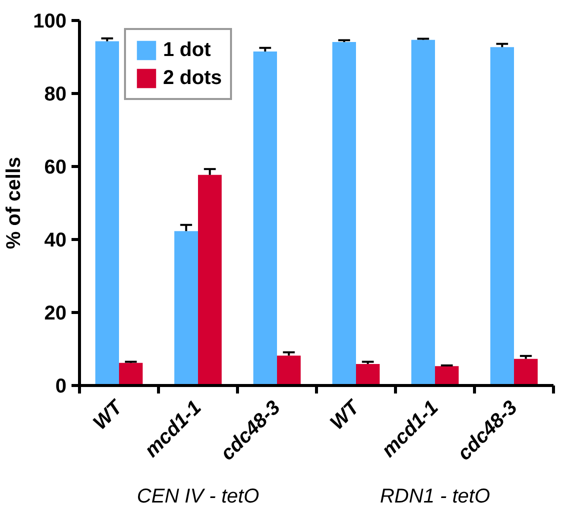 This screenshot has height=510, width=561. What do you see at coordinates (198, 497) in the screenshot?
I see `text: CEN IV - tetO` at bounding box center [198, 497].